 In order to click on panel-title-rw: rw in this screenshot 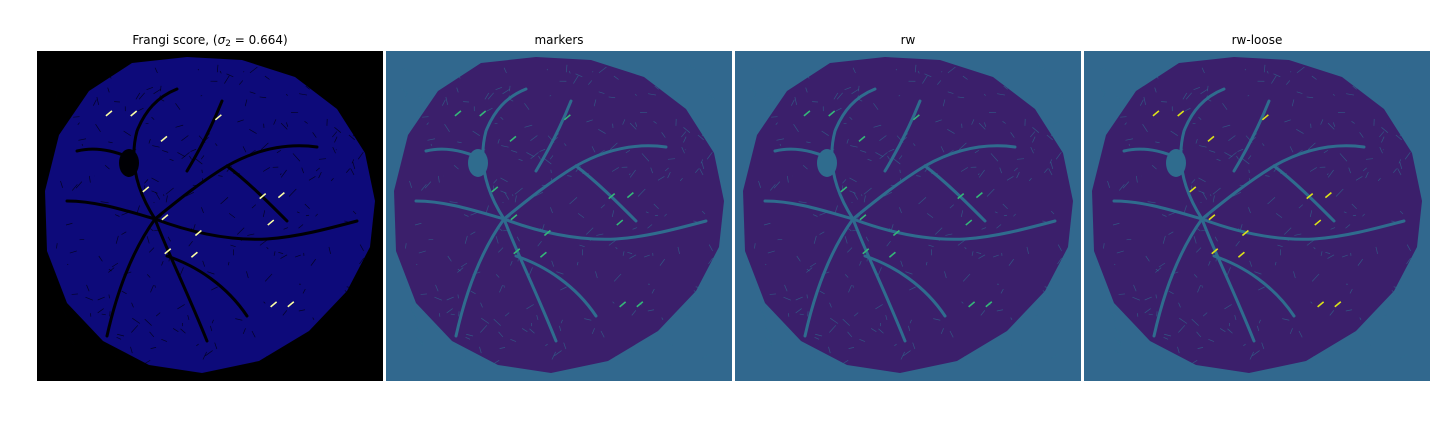, I will do `click(908, 40)`.